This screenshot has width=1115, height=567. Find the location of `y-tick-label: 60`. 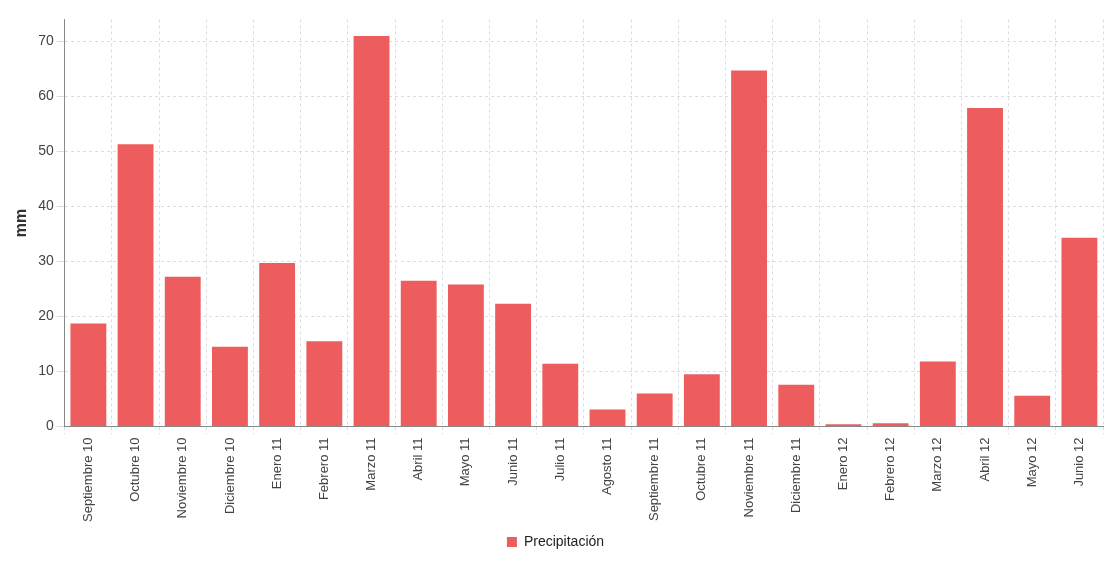

y-tick-label: 60 is located at coordinates (46, 95).